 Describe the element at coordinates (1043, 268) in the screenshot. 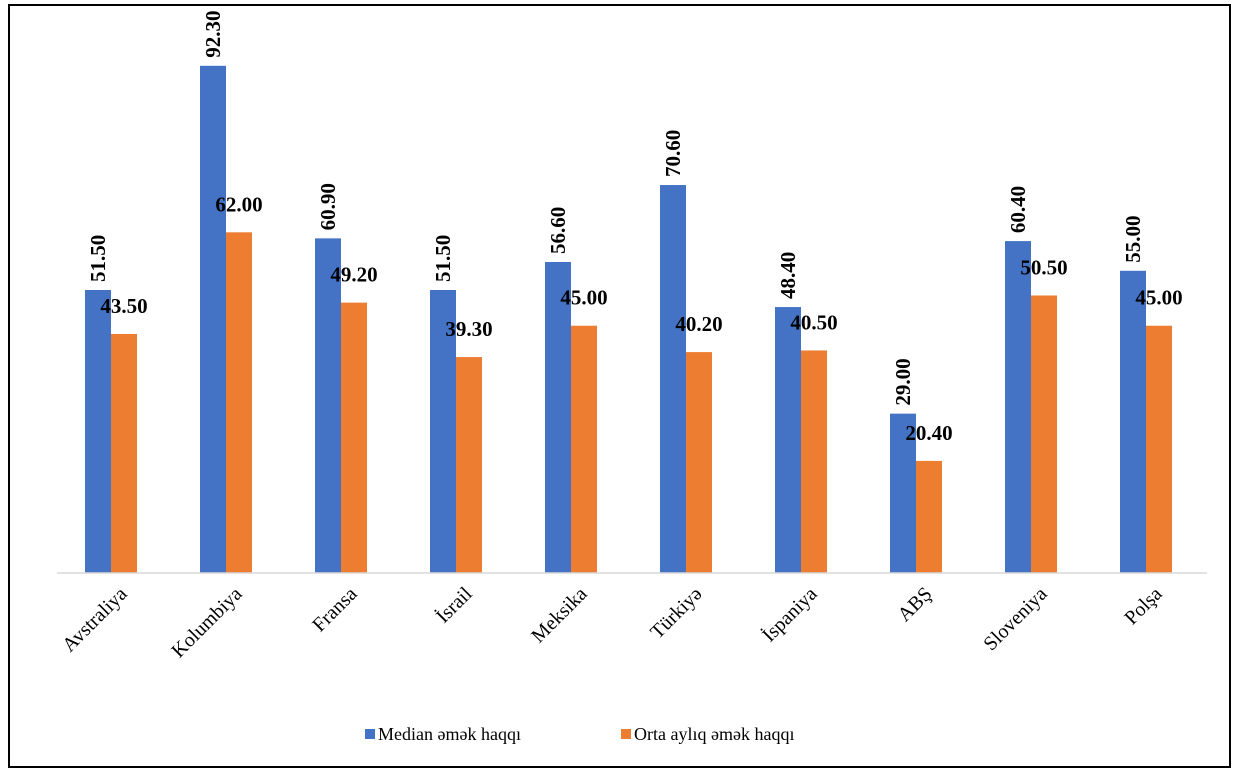

I see `data-label-orta-8: 50.50` at that location.